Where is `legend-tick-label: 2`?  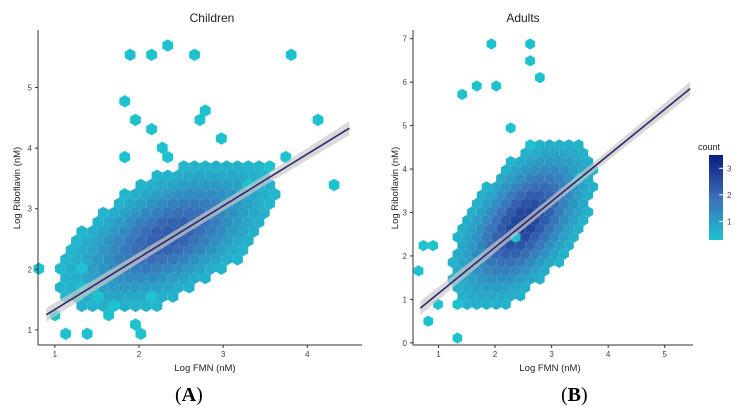
legend-tick-label: 2 is located at coordinates (729, 195).